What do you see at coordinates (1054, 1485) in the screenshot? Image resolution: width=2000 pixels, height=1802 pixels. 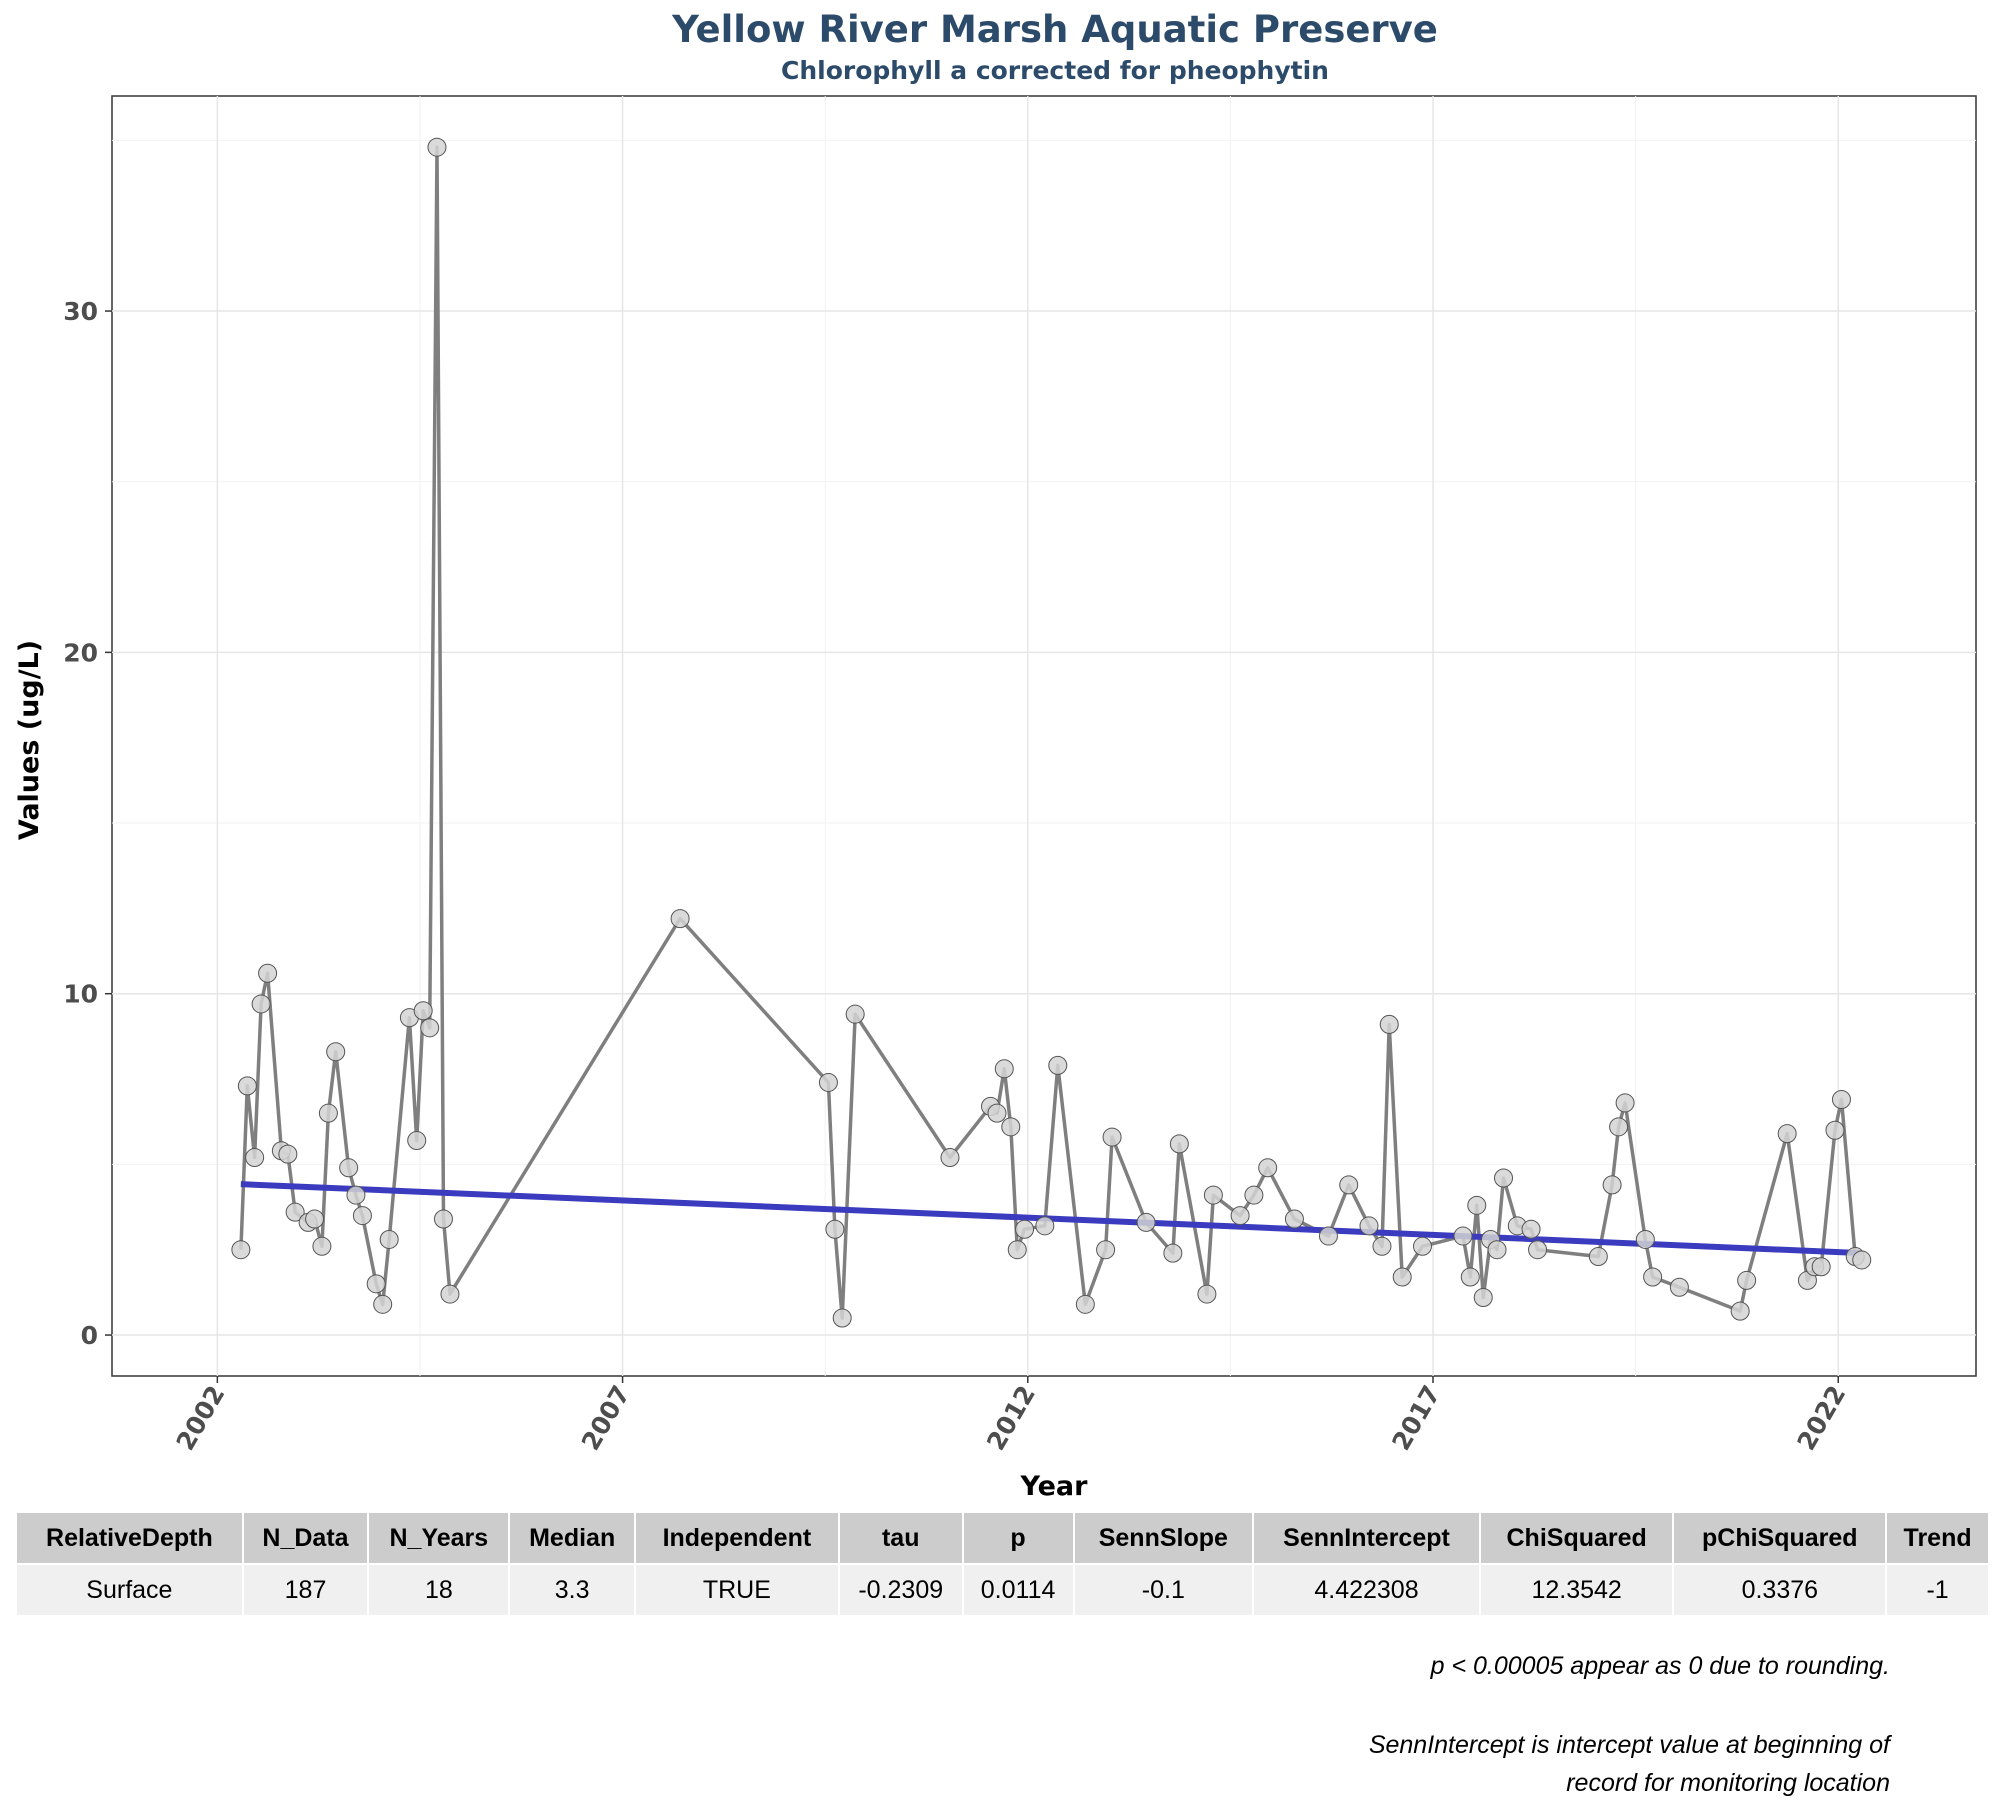 I see `x-axis-title: Year` at bounding box center [1054, 1485].